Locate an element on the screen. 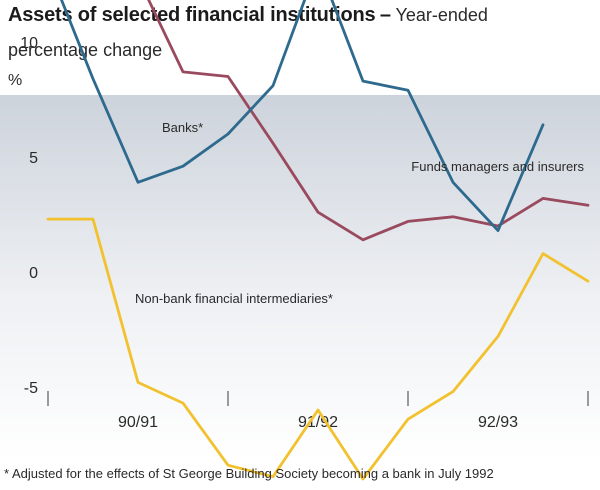 This screenshot has width=600, height=490. y-tick-label: 10 is located at coordinates (29, 43).